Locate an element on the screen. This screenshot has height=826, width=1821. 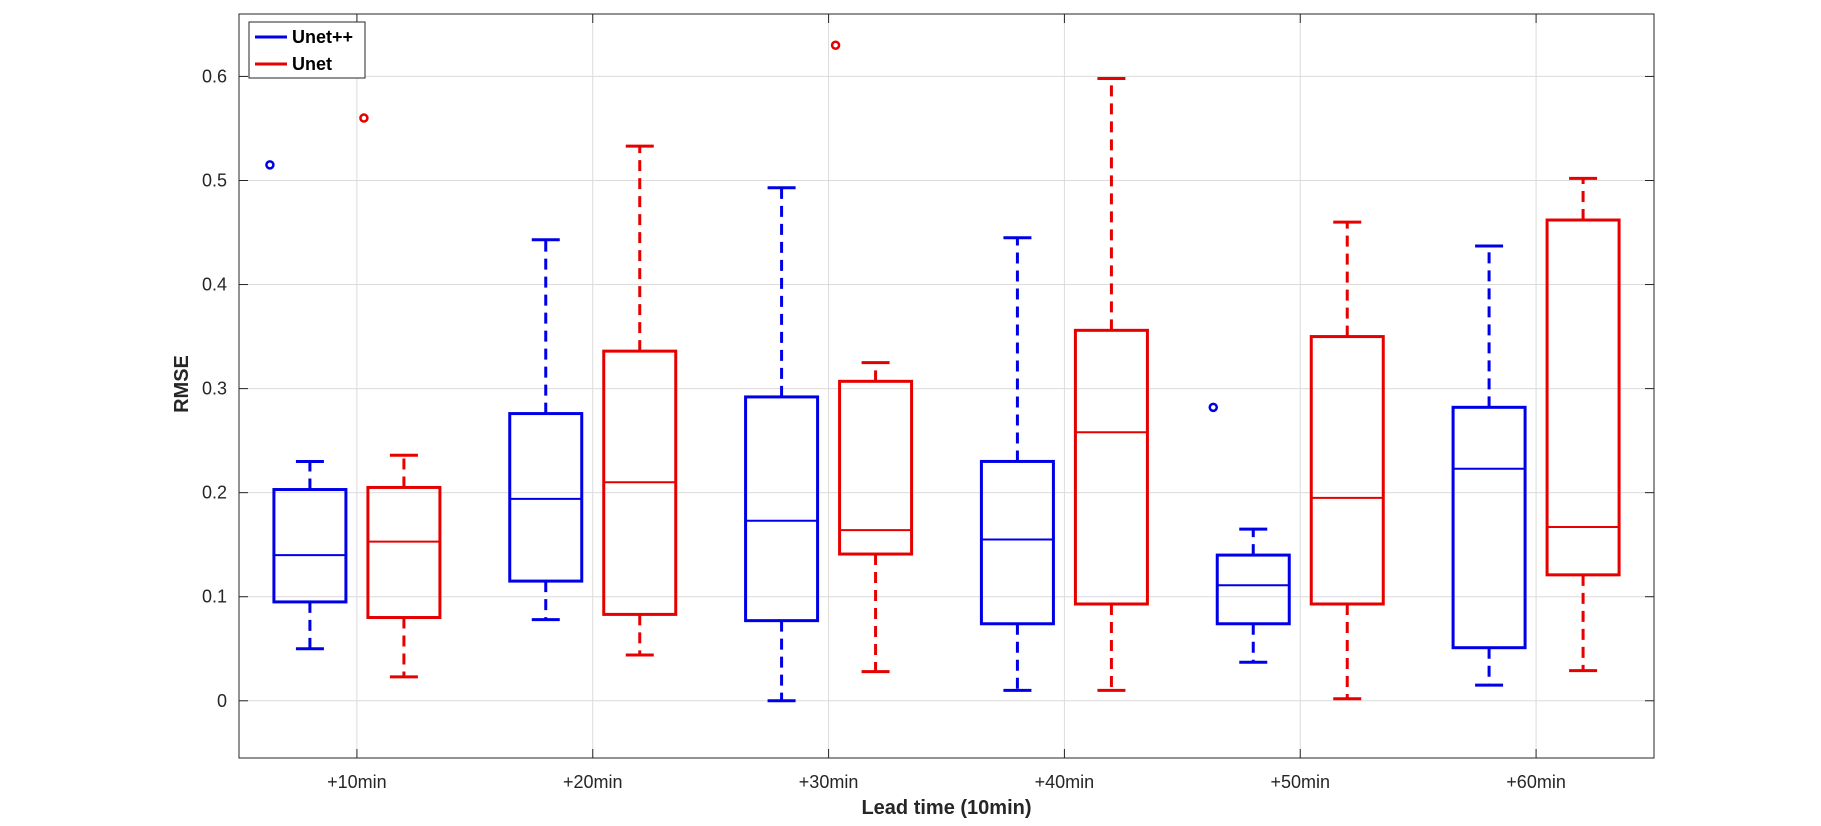
y-tick-label: 0.6 is located at coordinates (214, 76).